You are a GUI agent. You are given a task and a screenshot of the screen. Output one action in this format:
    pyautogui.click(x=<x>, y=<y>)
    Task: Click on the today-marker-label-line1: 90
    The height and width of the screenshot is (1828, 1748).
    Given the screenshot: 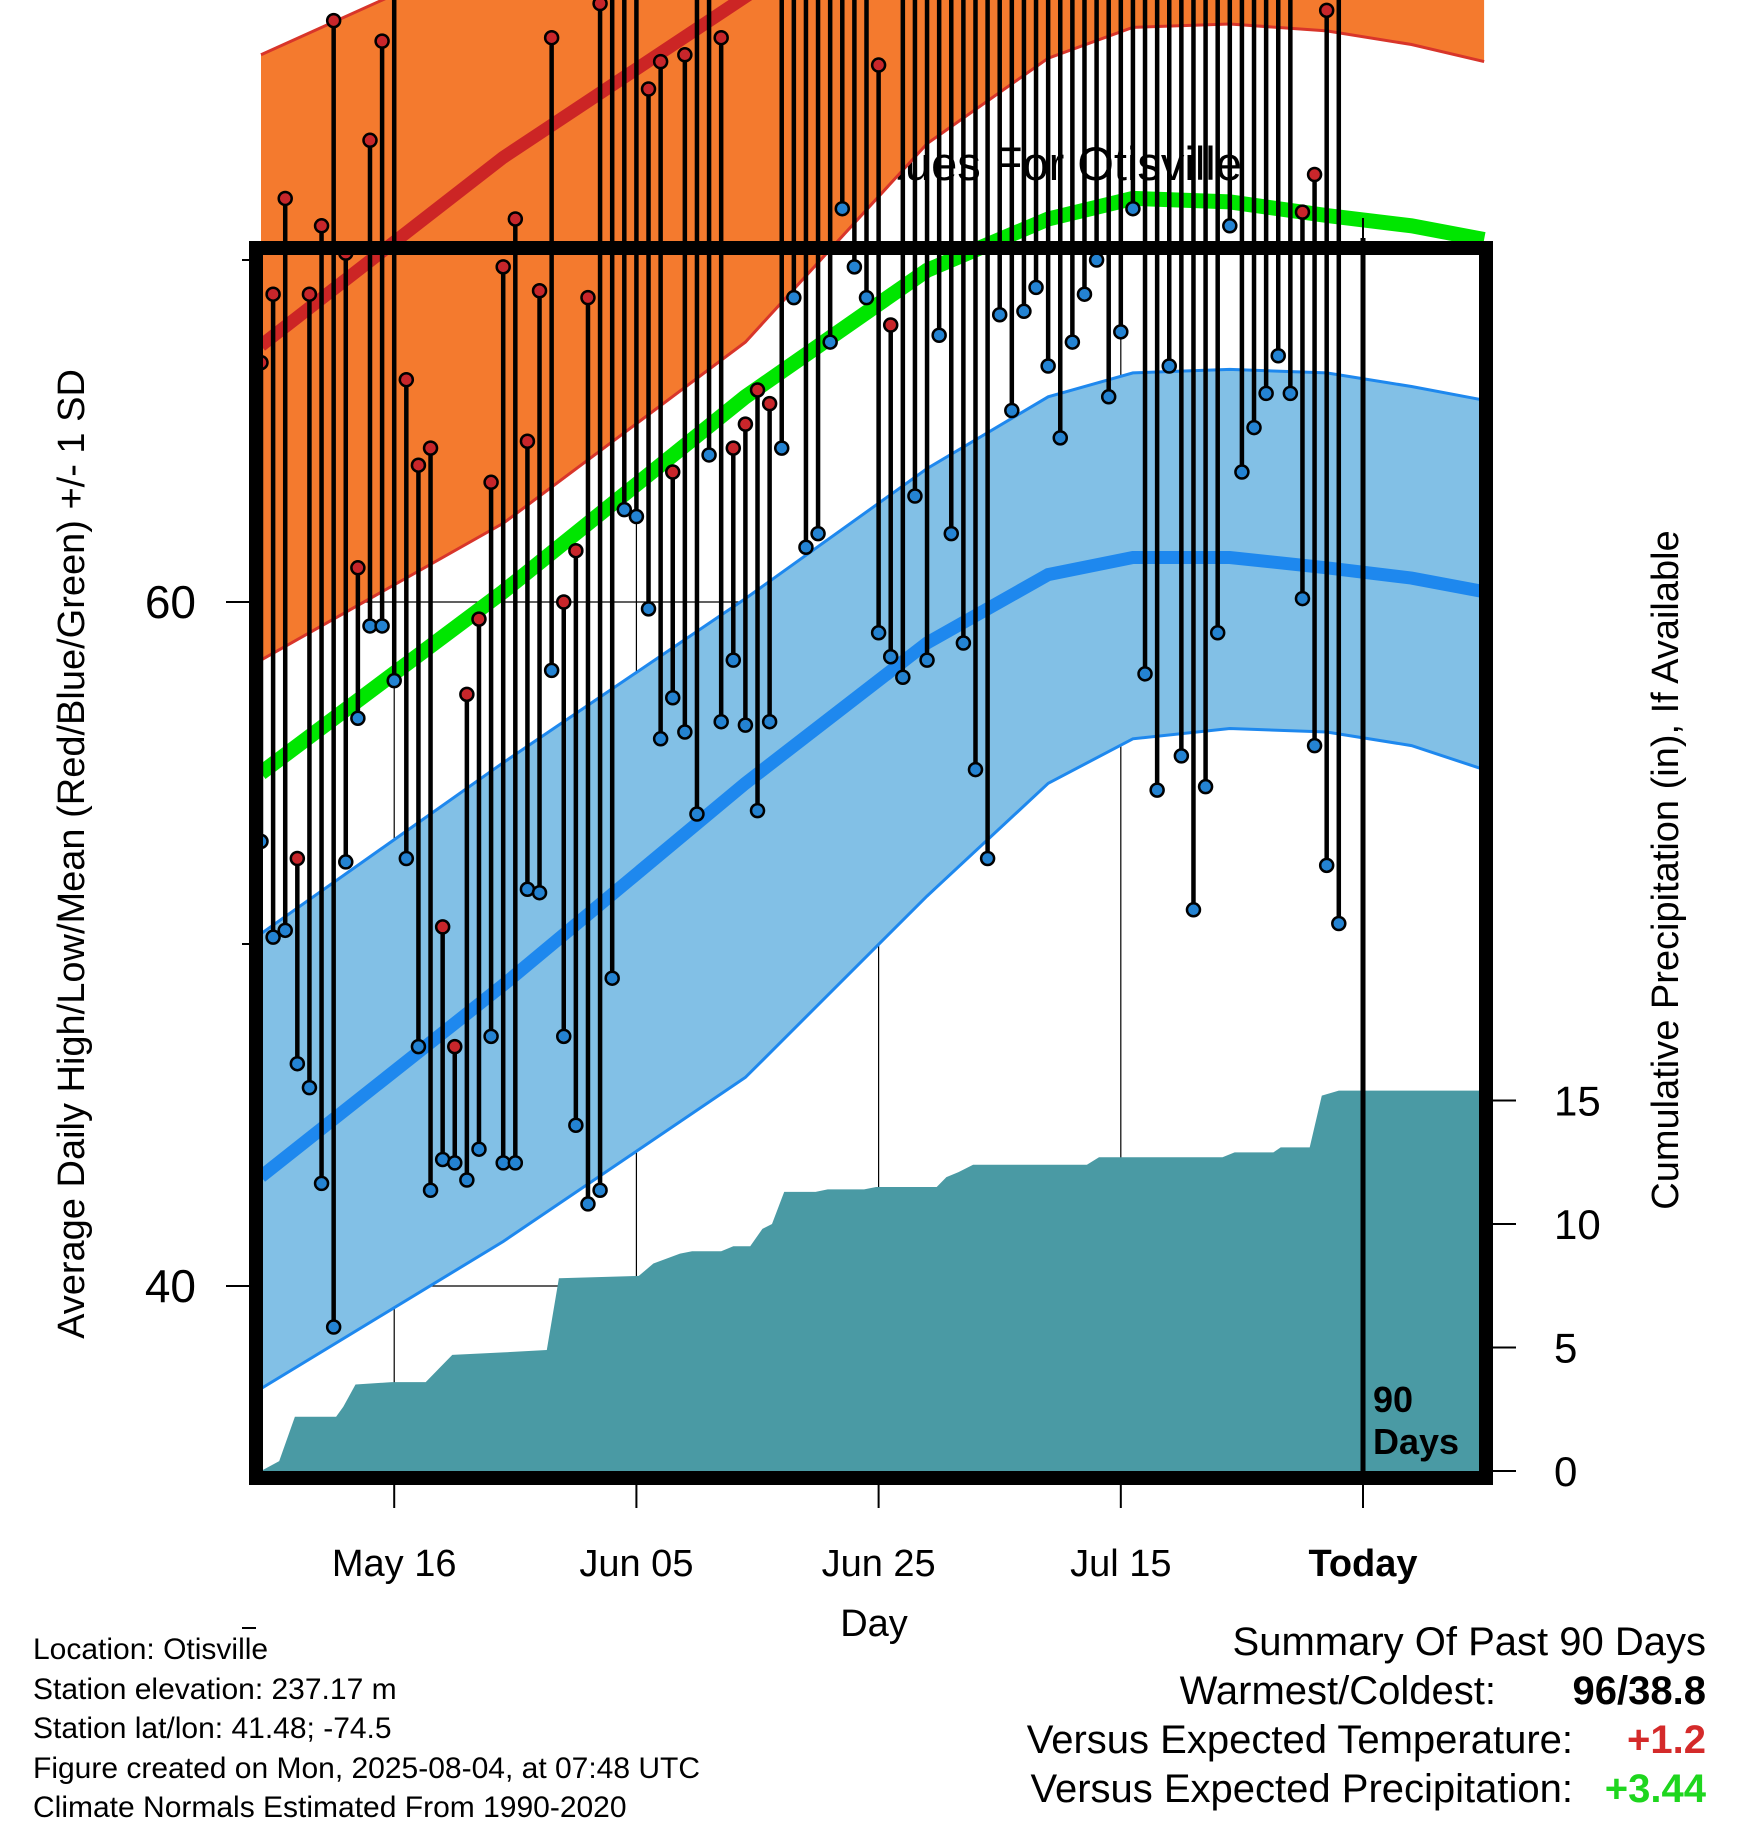 What is the action you would take?
    pyautogui.click(x=1393, y=1399)
    